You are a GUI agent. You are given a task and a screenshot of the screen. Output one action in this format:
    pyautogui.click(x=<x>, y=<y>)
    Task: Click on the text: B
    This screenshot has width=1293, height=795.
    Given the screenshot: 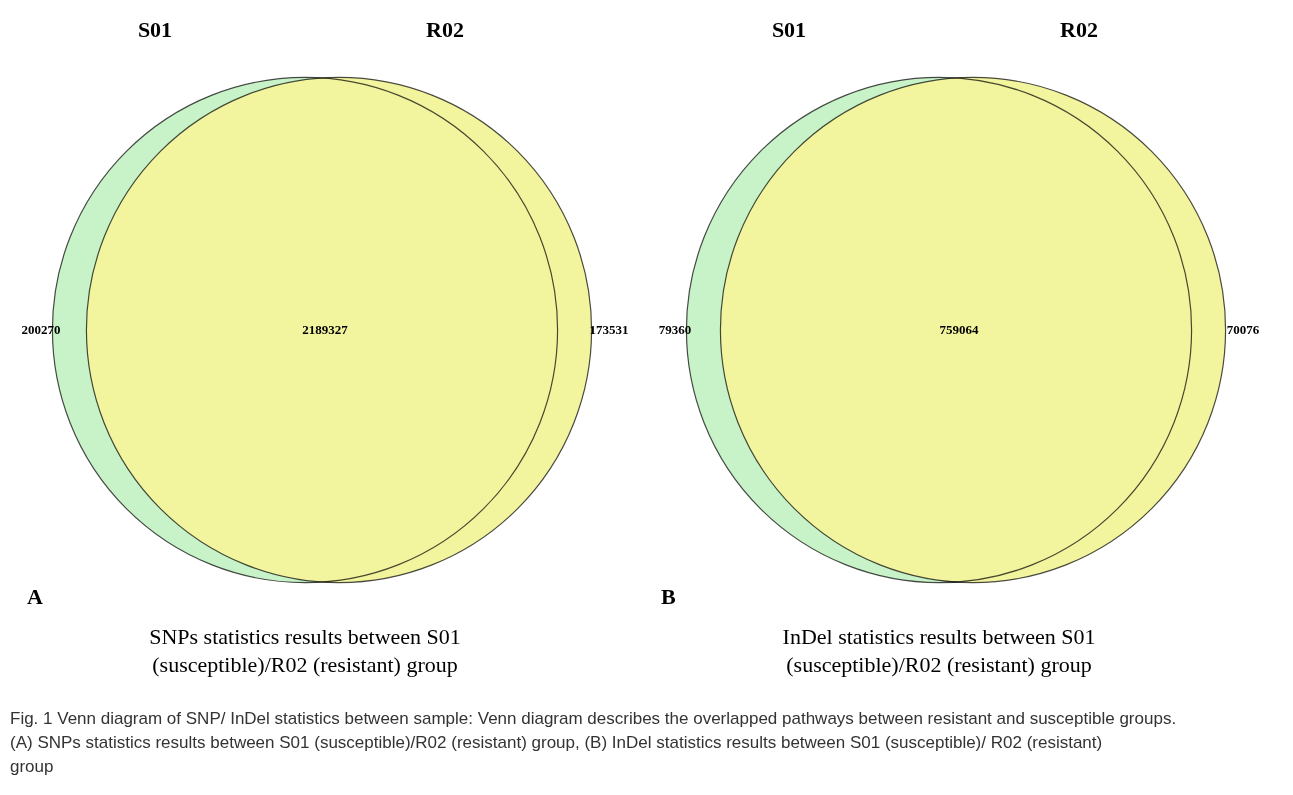 What is the action you would take?
    pyautogui.click(x=668, y=596)
    